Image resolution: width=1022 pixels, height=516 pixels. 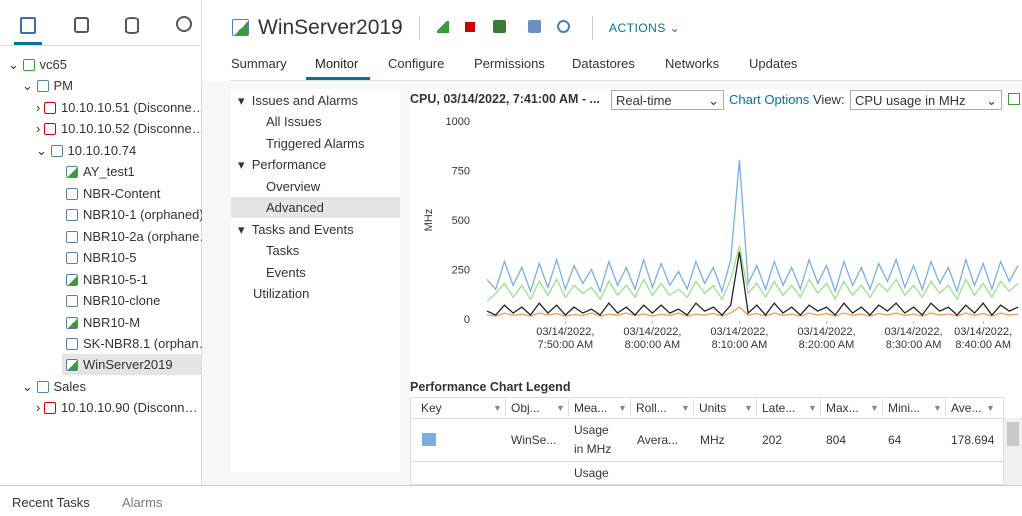 What do you see at coordinates (103, 322) in the screenshot?
I see `tree-item: NBR10-M` at bounding box center [103, 322].